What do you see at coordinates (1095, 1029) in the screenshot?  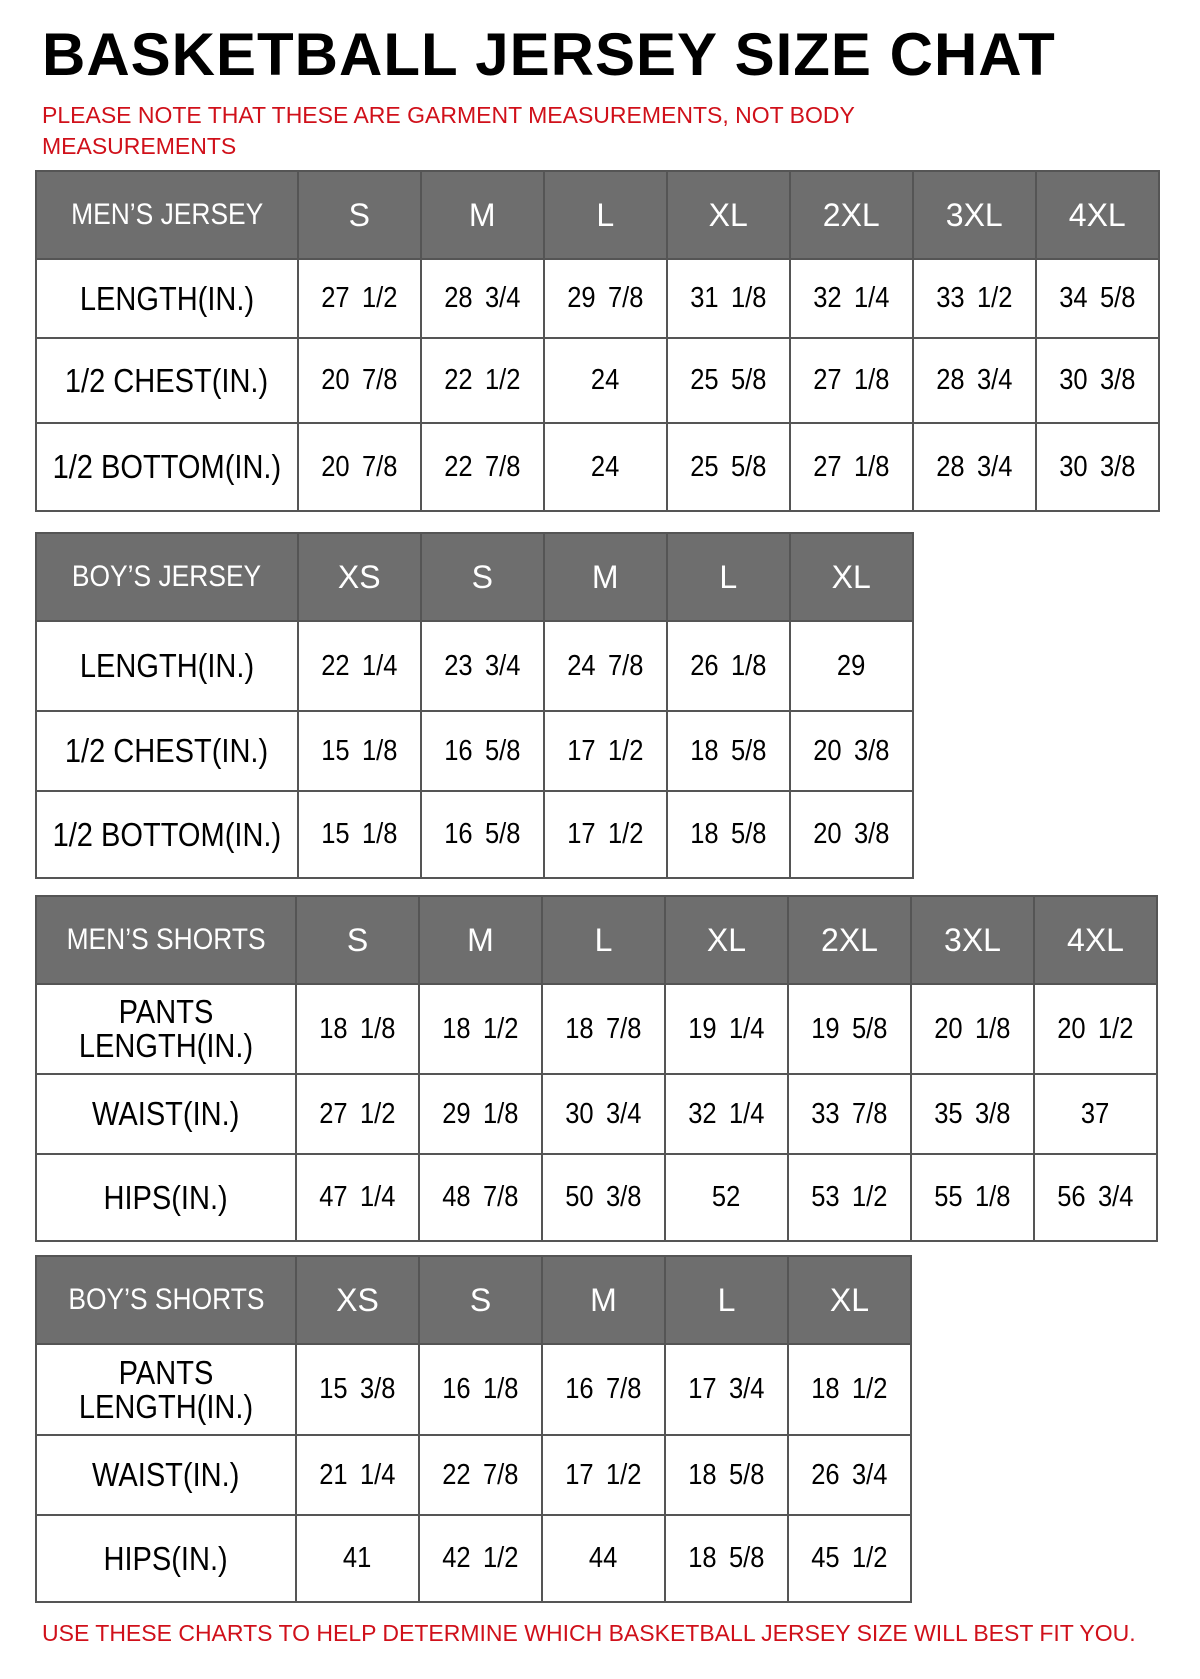 I see `measurement-value: 20 1/2` at bounding box center [1095, 1029].